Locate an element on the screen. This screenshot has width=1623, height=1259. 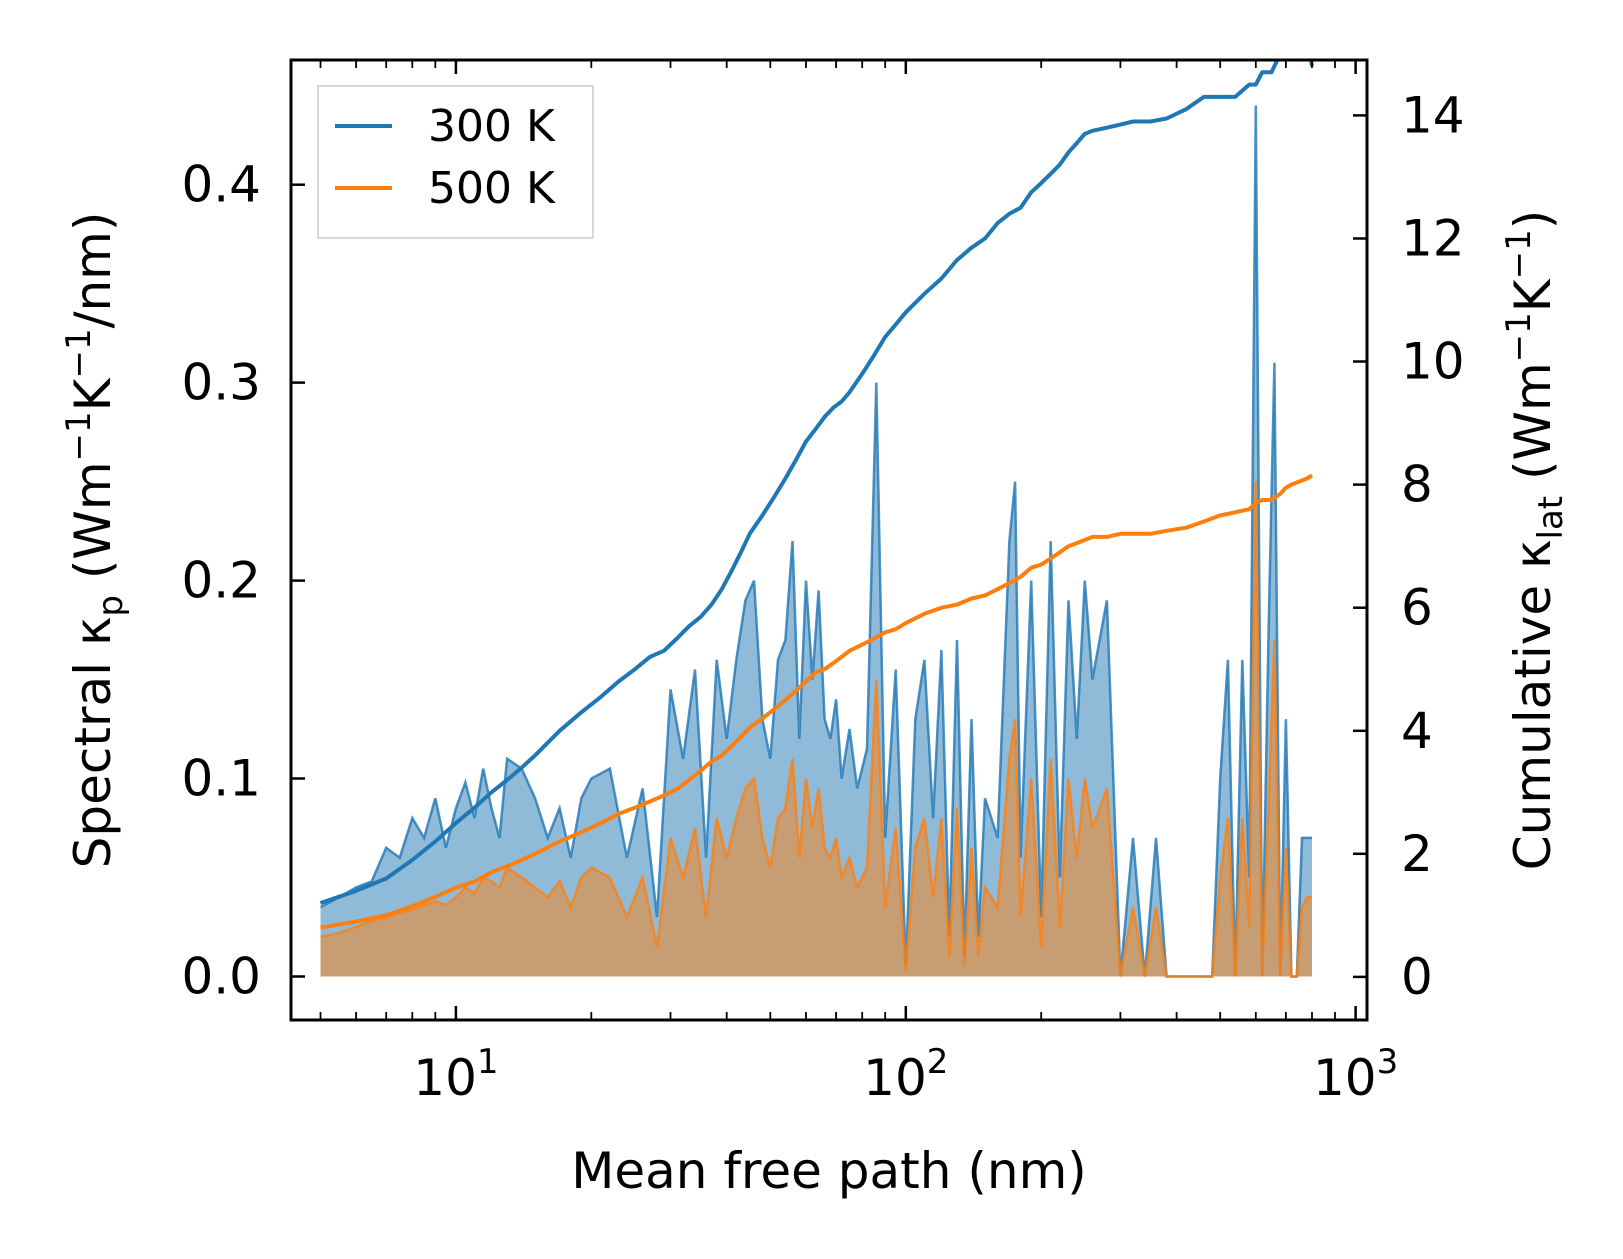
legend-label-300k: 300 K is located at coordinates (492, 126).